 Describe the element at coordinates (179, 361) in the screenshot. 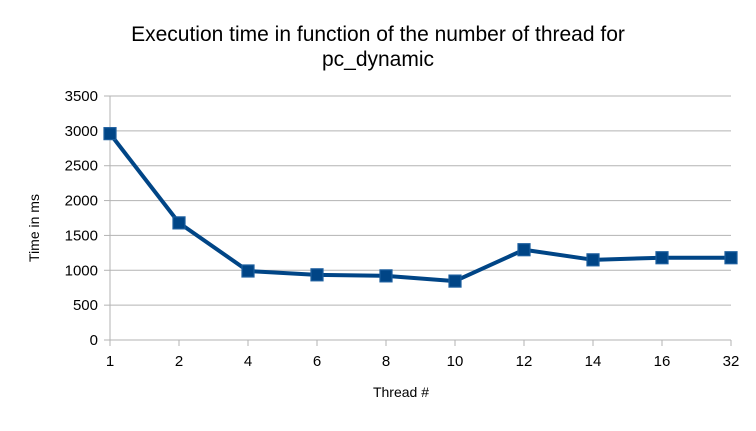

I see `x-tick-label: 2` at that location.